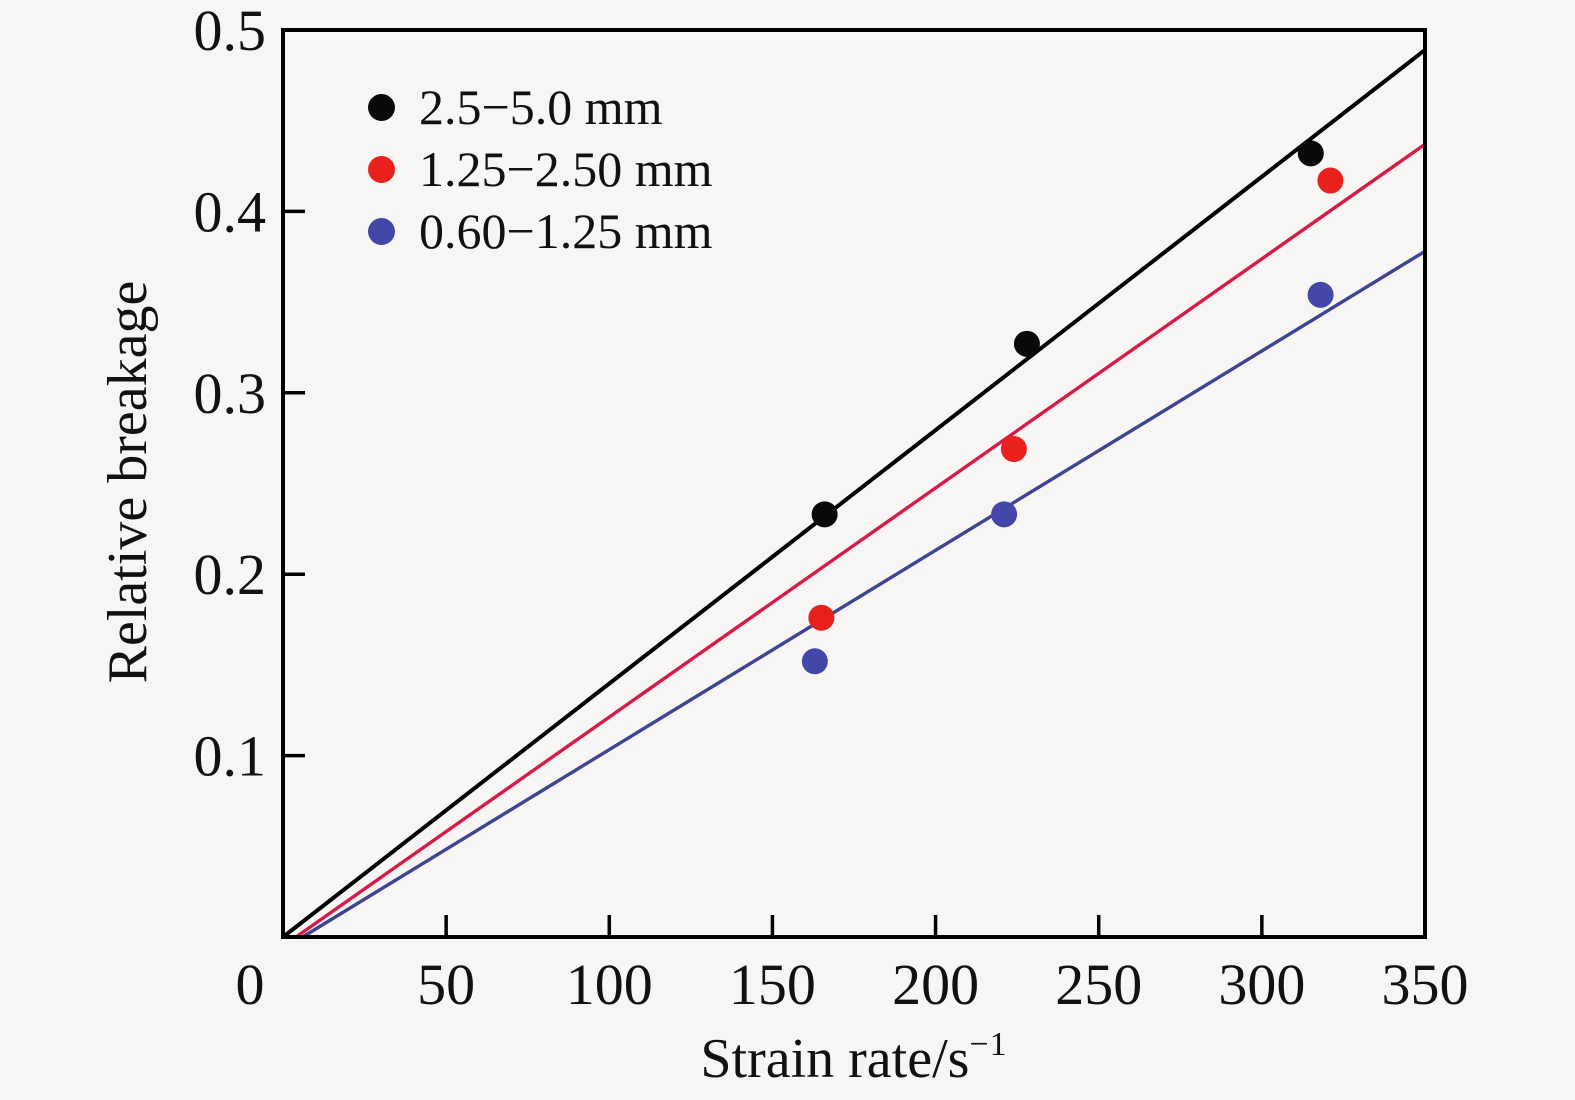  I want to click on legend-label: 2.5−5.0 mm, so click(541, 107).